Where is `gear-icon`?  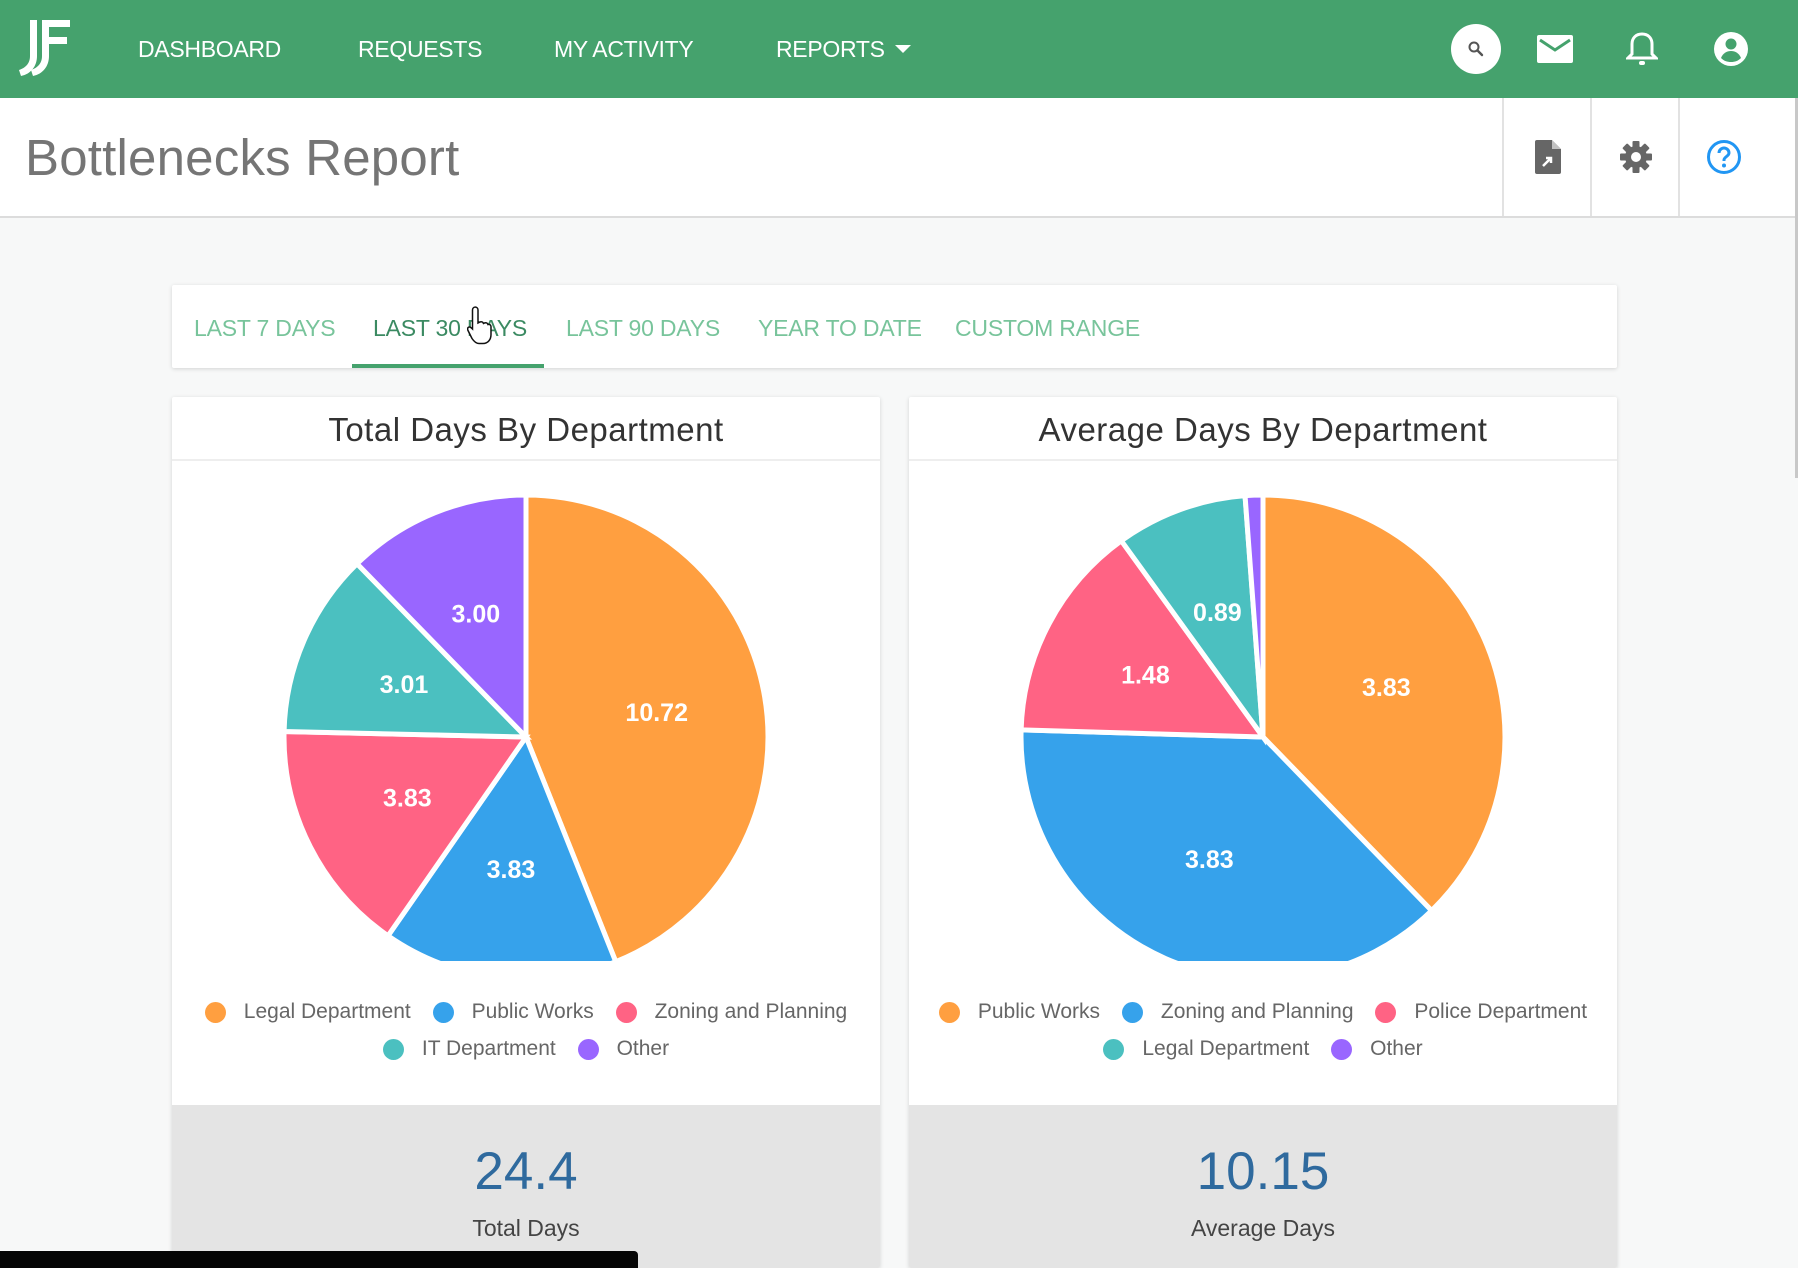 gear-icon is located at coordinates (1635, 157).